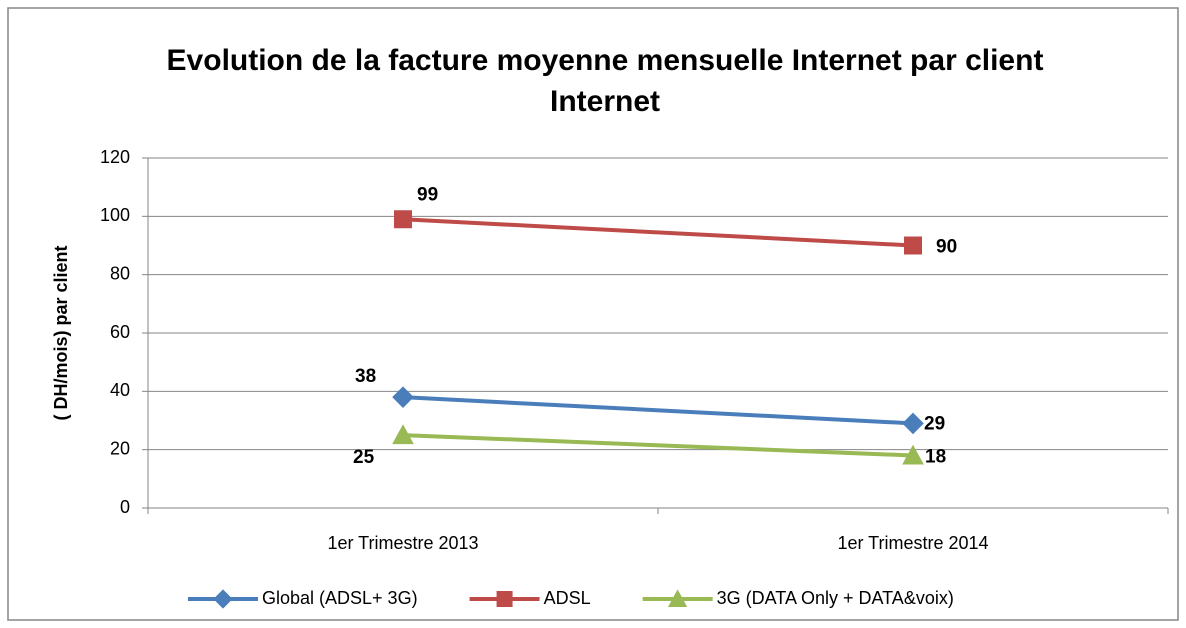  I want to click on data-label: 29, so click(934, 423).